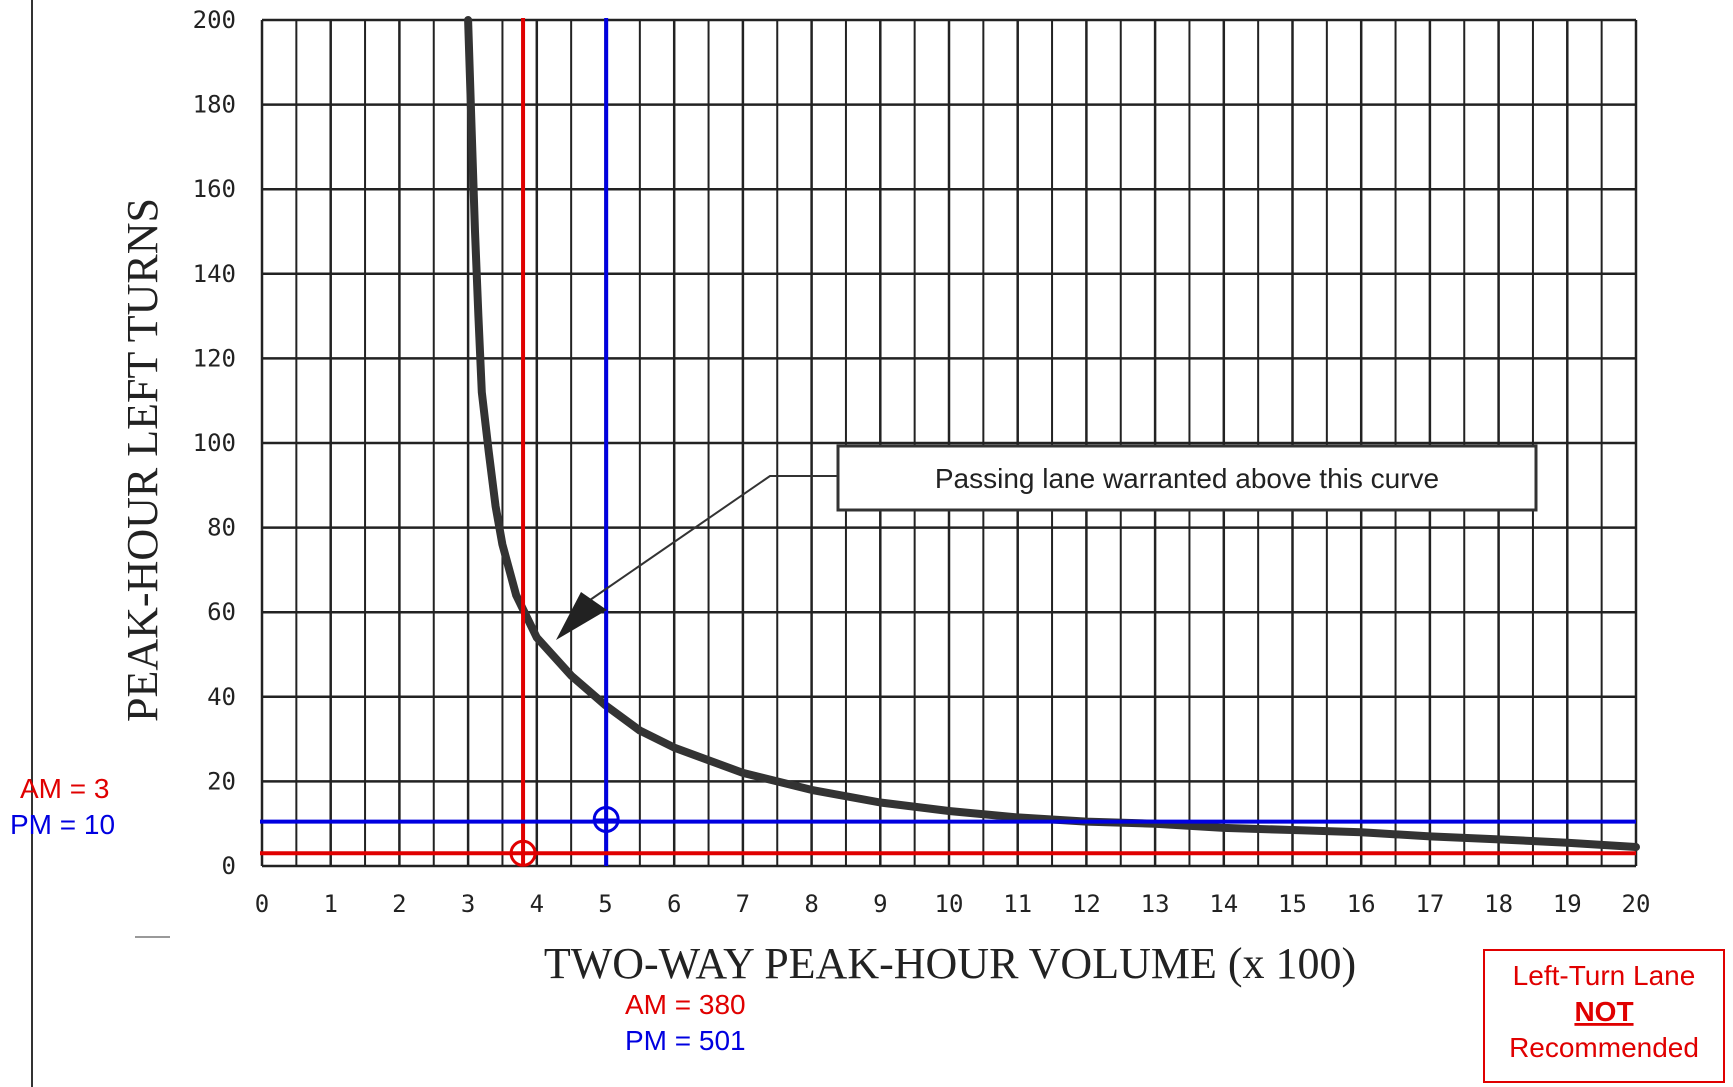 The height and width of the screenshot is (1087, 1733). What do you see at coordinates (1223, 904) in the screenshot?
I see `x-tick-label: 14` at bounding box center [1223, 904].